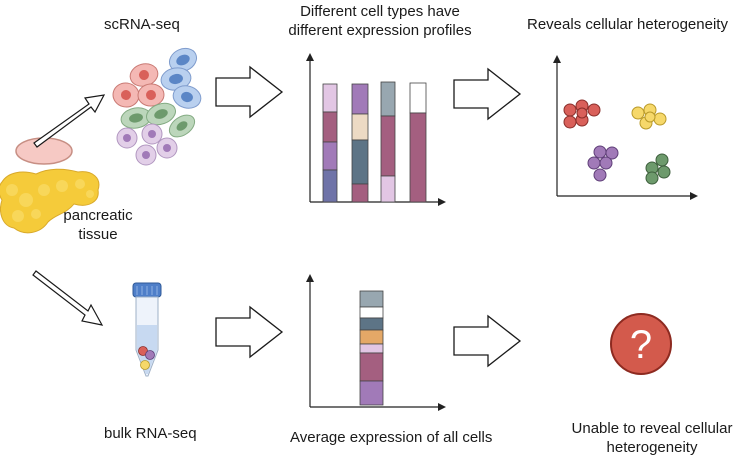  I want to click on question-mark-glyph: ?, so click(641, 345).